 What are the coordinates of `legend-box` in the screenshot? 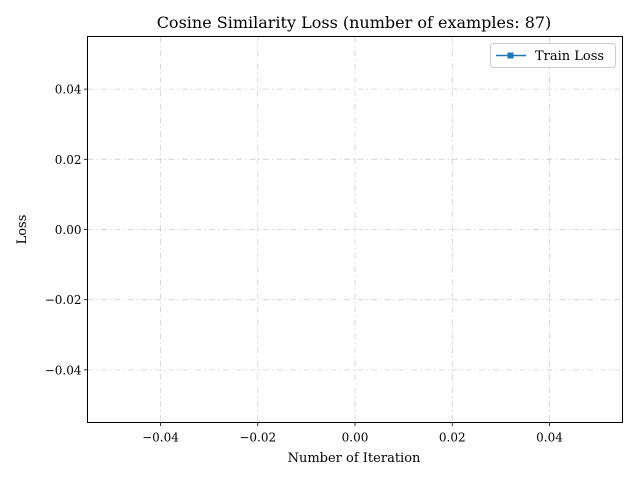 It's located at (553, 55).